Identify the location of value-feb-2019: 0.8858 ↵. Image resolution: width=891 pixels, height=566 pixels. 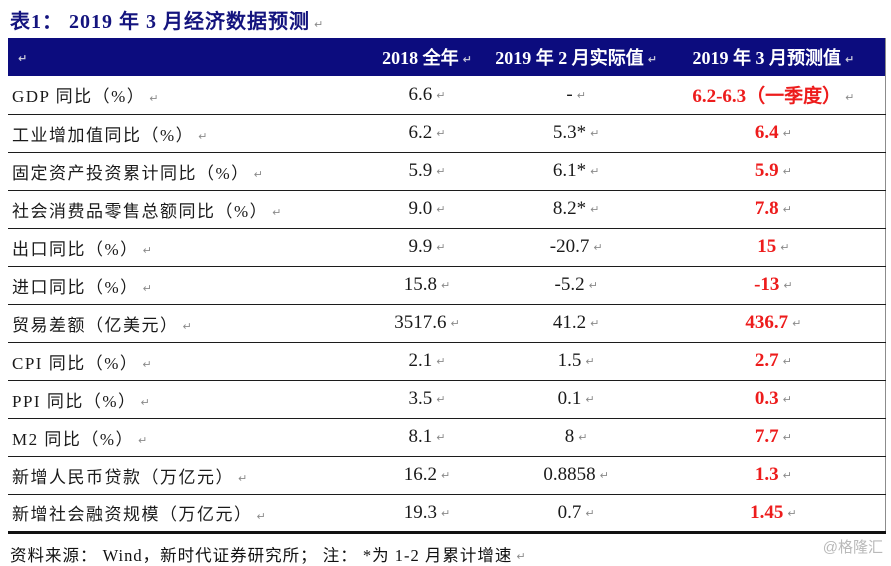
(576, 475).